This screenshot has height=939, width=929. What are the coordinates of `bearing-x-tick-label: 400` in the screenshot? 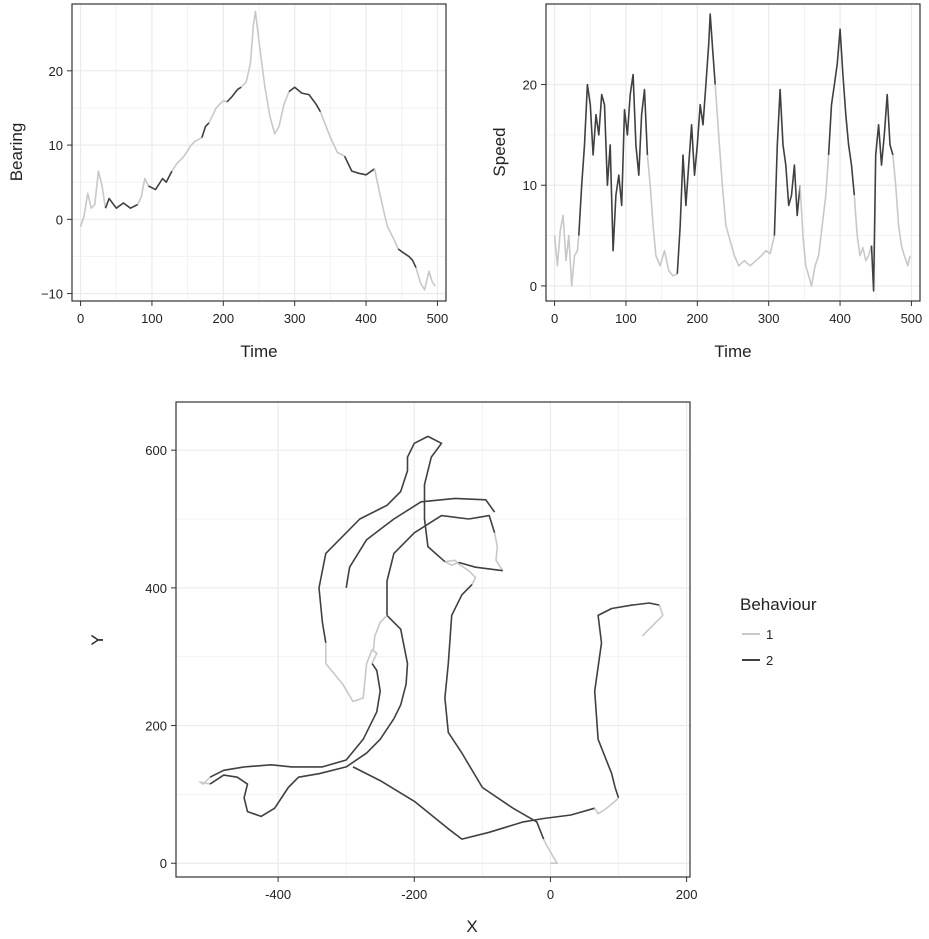 It's located at (366, 318).